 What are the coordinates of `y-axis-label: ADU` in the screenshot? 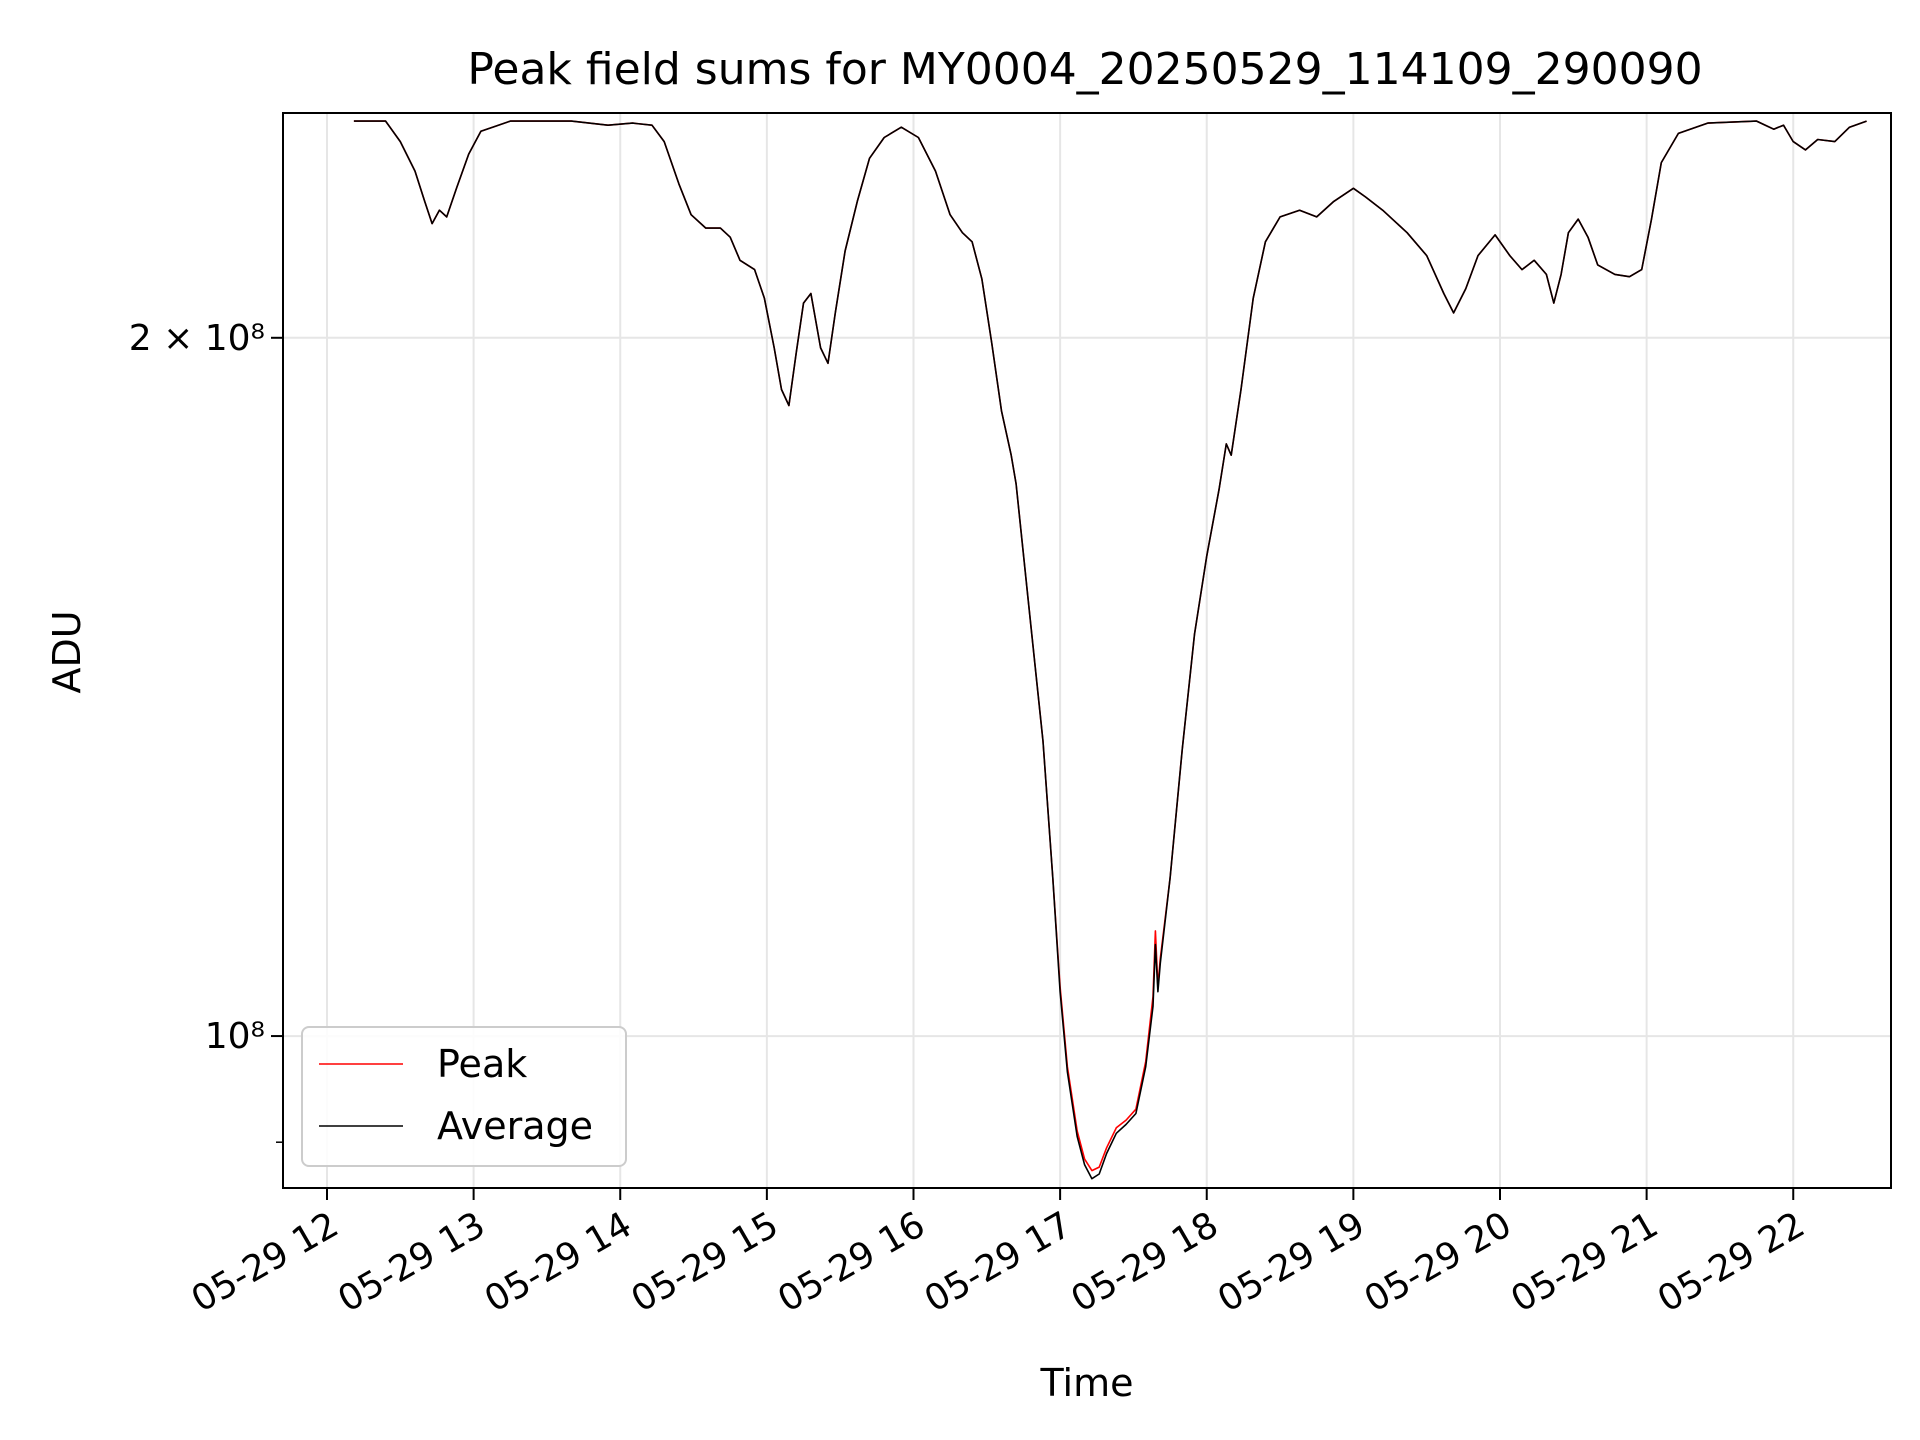 It's located at (67, 651).